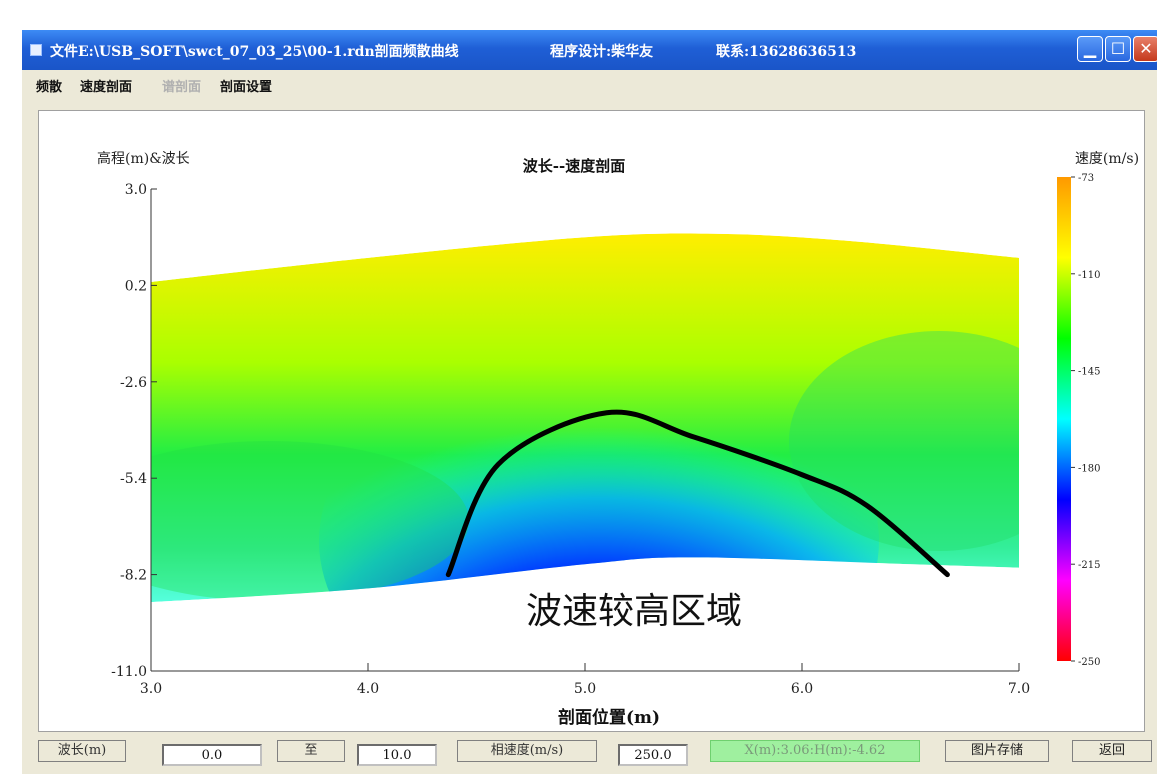  What do you see at coordinates (1064, 419) in the screenshot?
I see `colorbar-strip` at bounding box center [1064, 419].